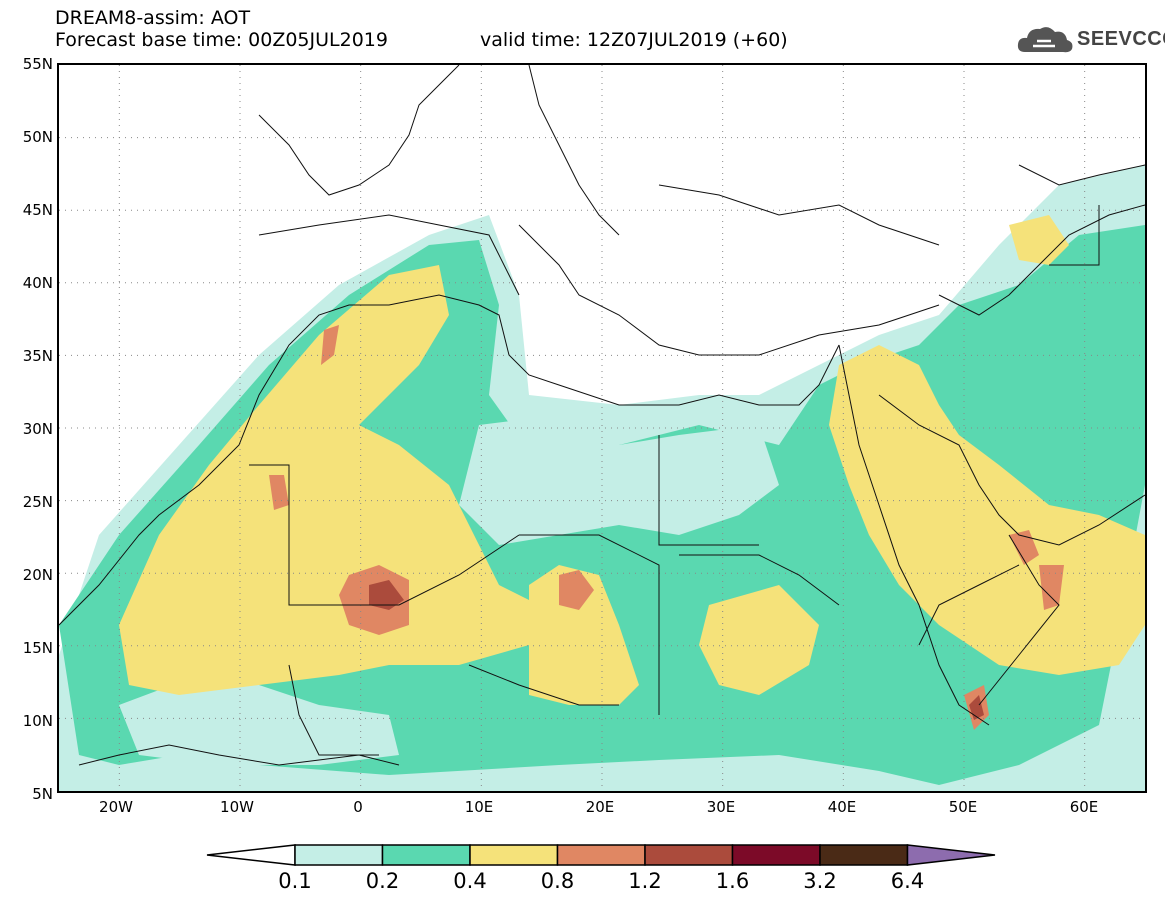  Describe the element at coordinates (237, 807) in the screenshot. I see `lon-tick-label: 10W` at that location.